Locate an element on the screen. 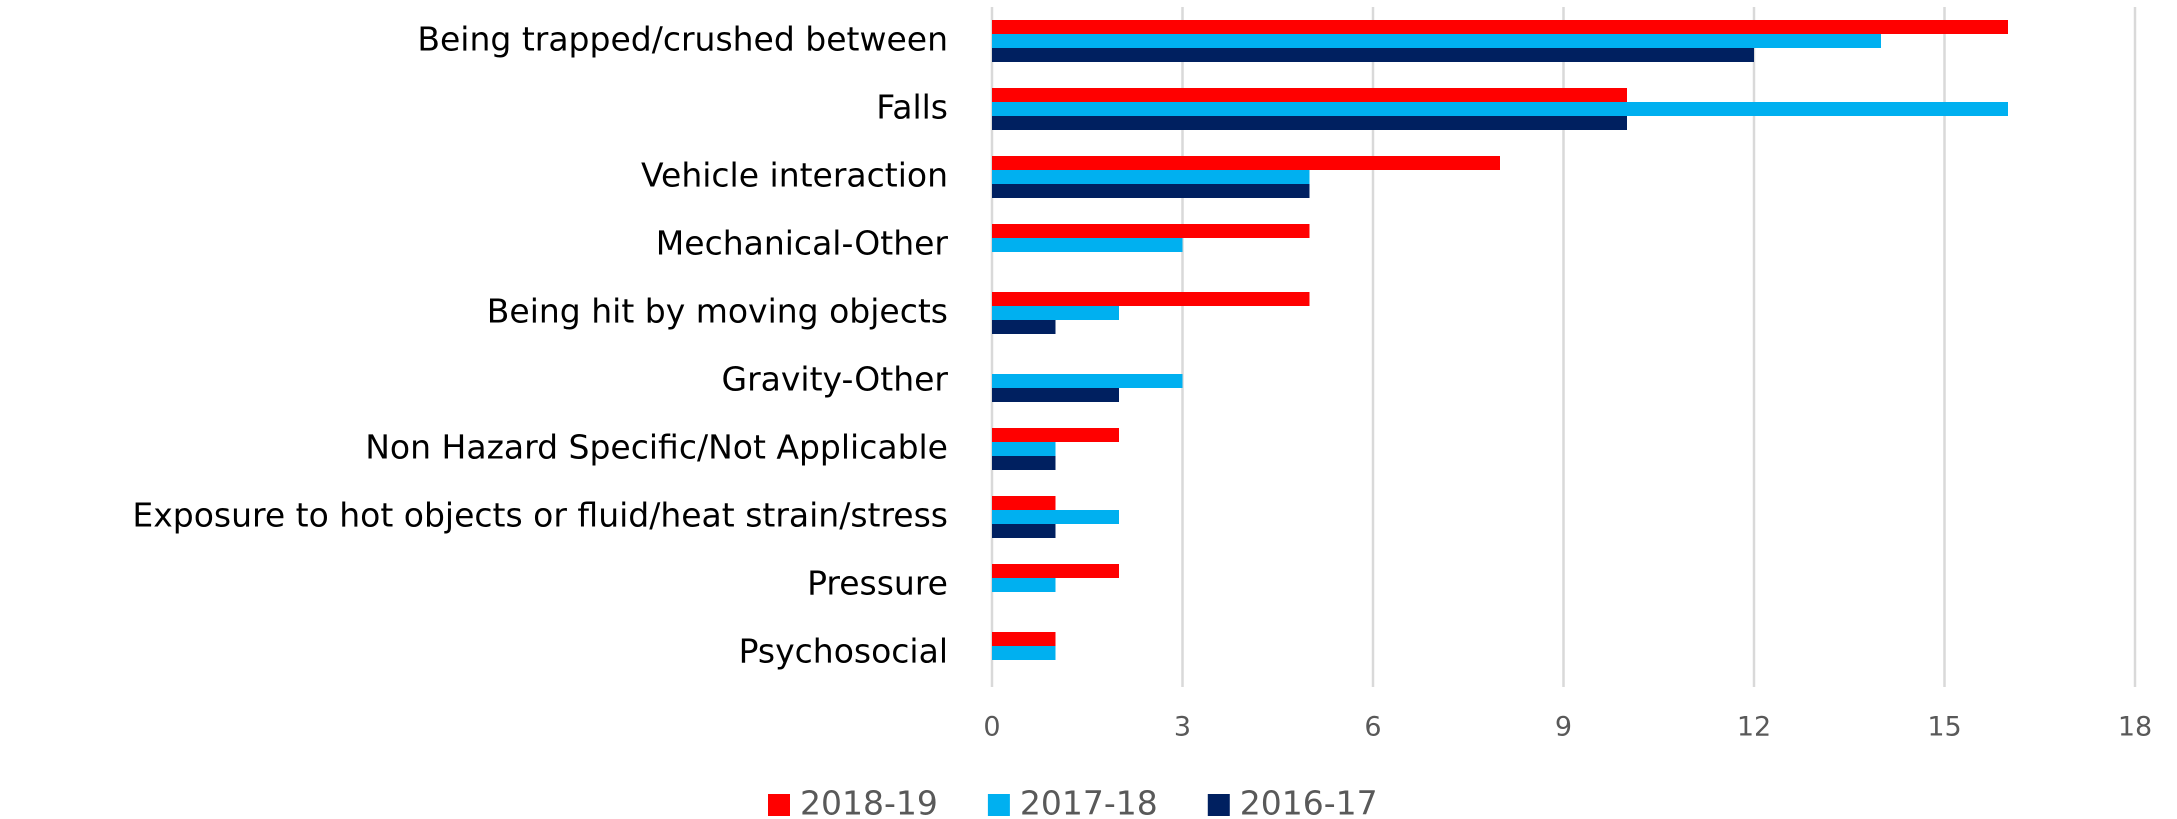 Image resolution: width=2177 pixels, height=819 pixels. category-label: Non Hazard Specific/Not Applicable is located at coordinates (656, 447).